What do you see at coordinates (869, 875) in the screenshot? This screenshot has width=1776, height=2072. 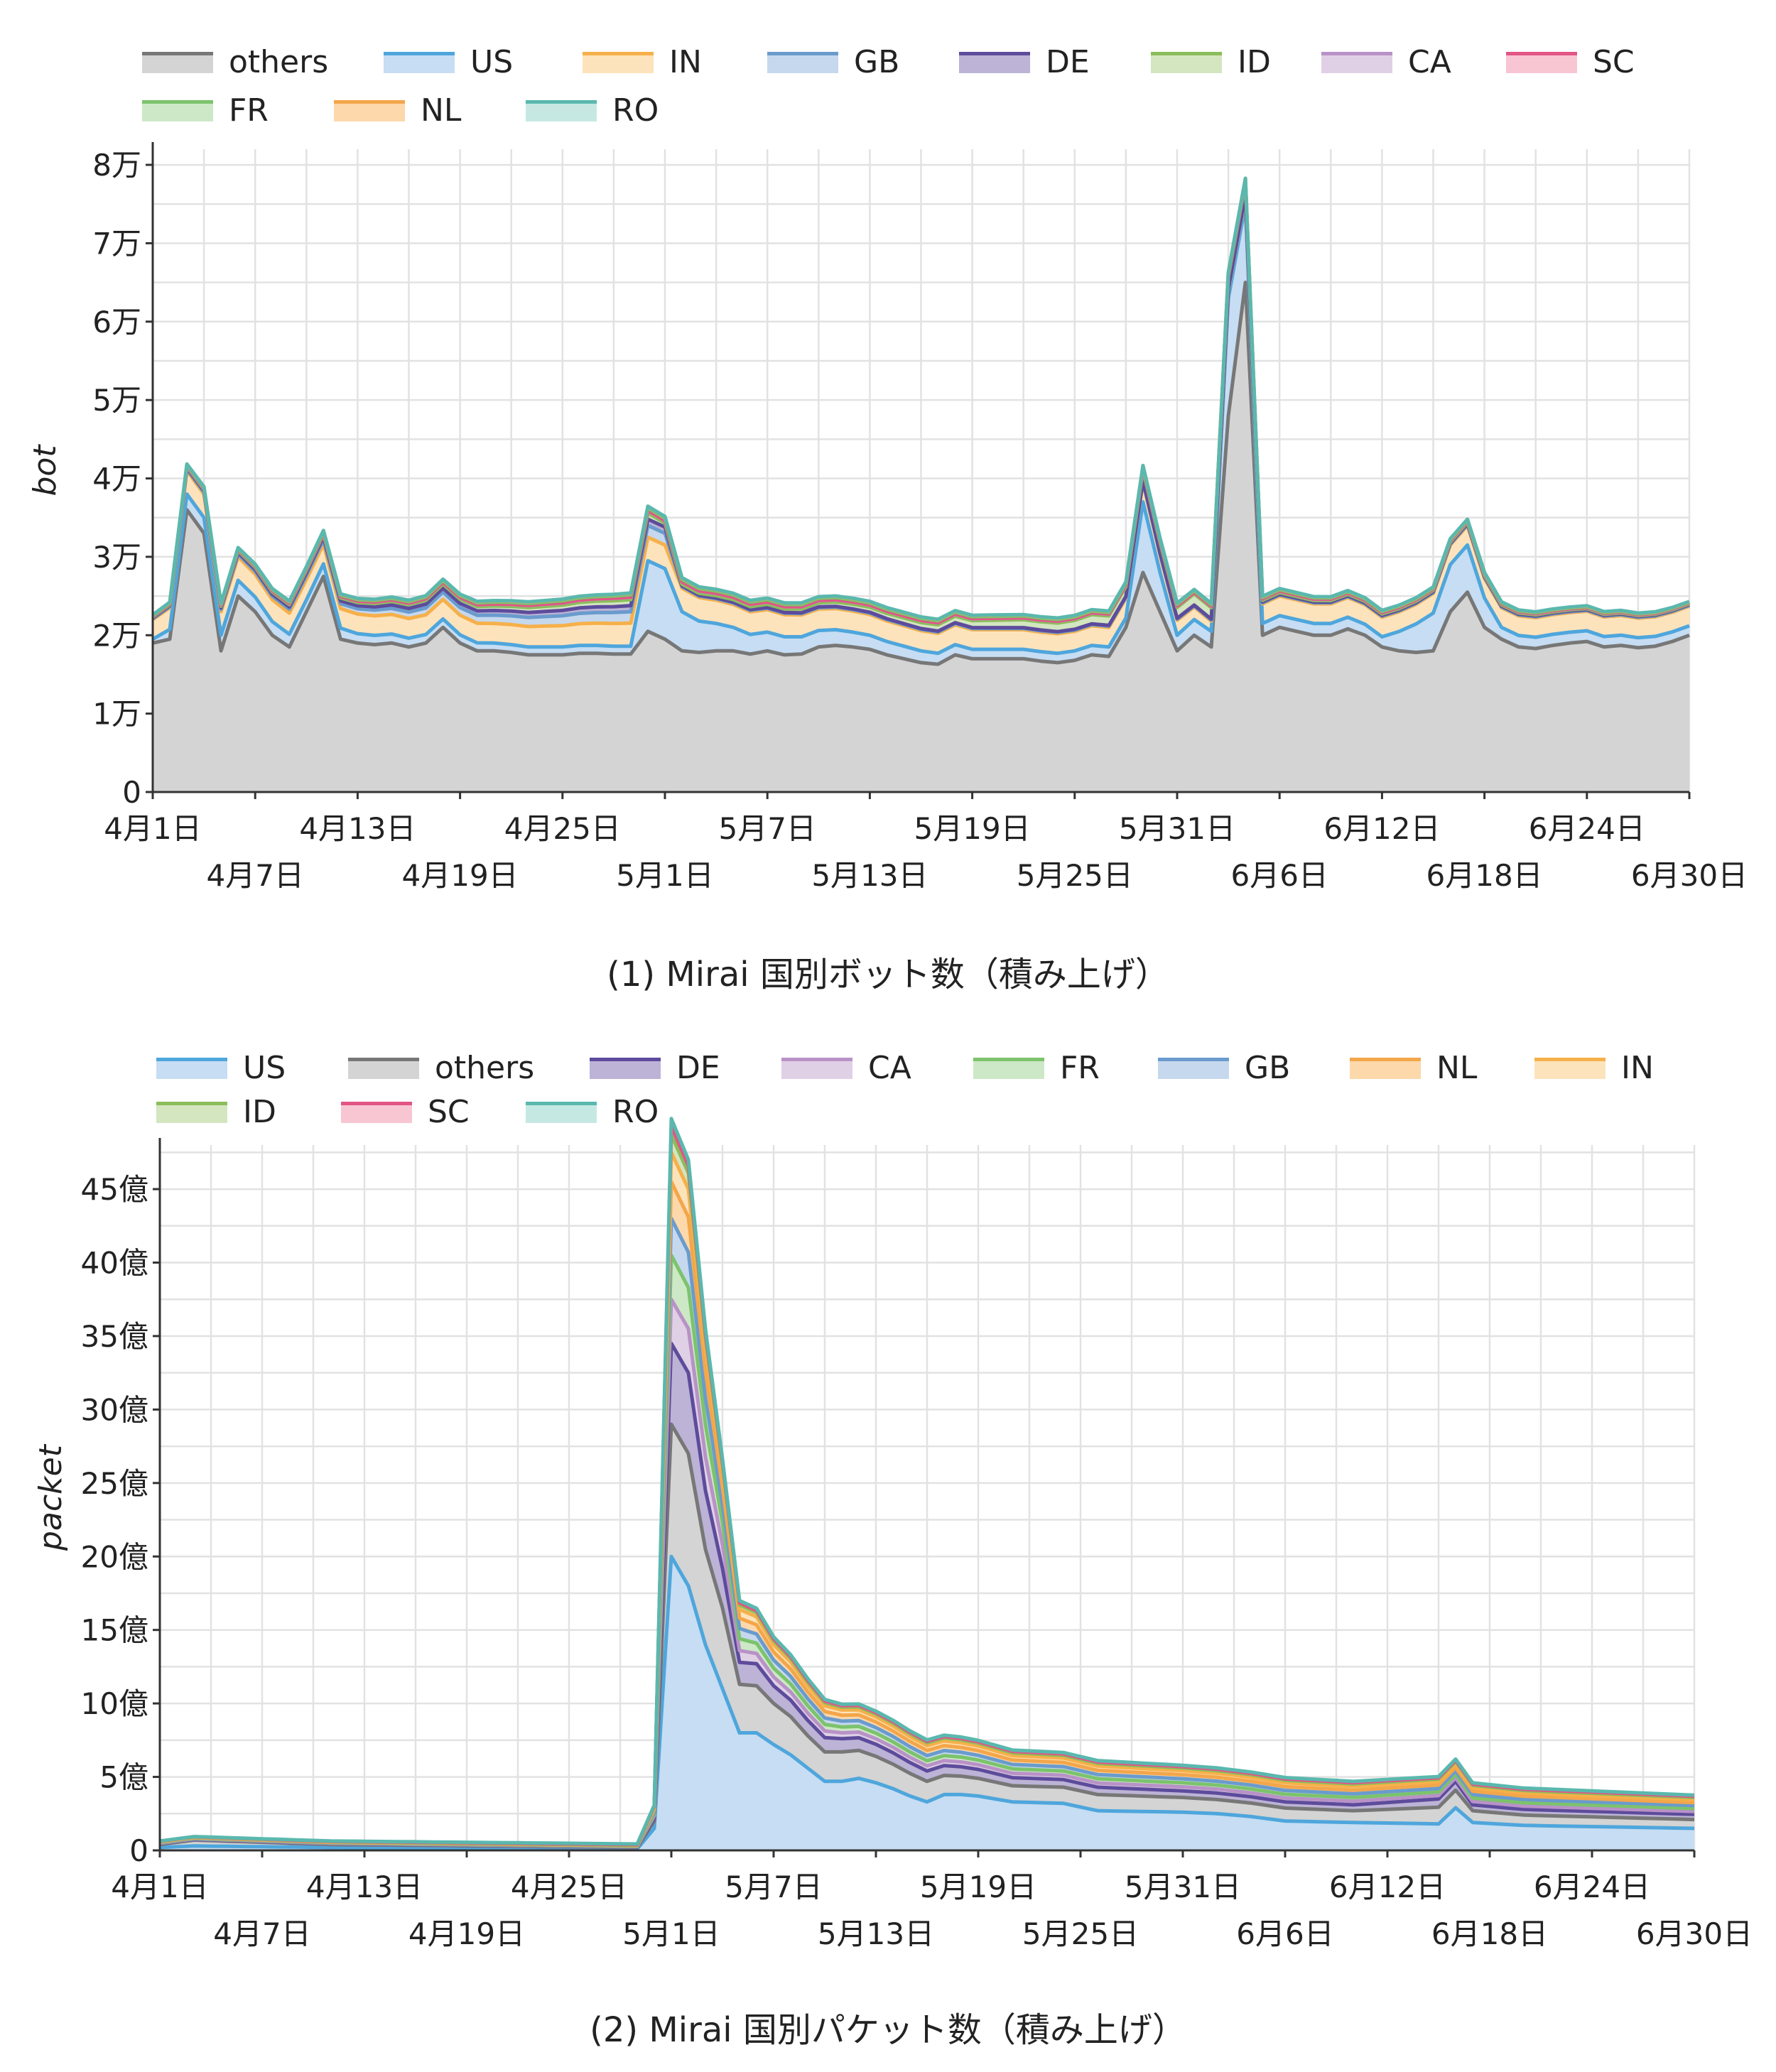 I see `x-tick-label: 5月13日` at bounding box center [869, 875].